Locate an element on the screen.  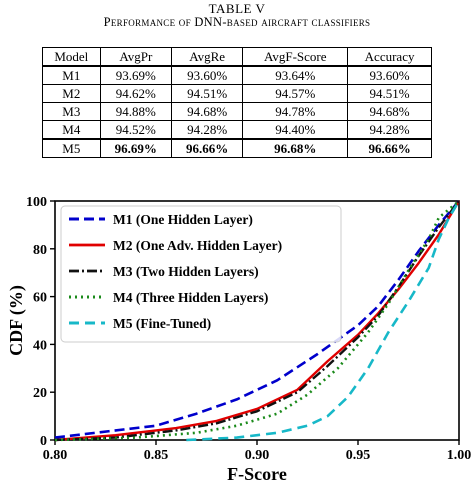
header-avgf-score: AvgF-Score is located at coordinates (295, 57).